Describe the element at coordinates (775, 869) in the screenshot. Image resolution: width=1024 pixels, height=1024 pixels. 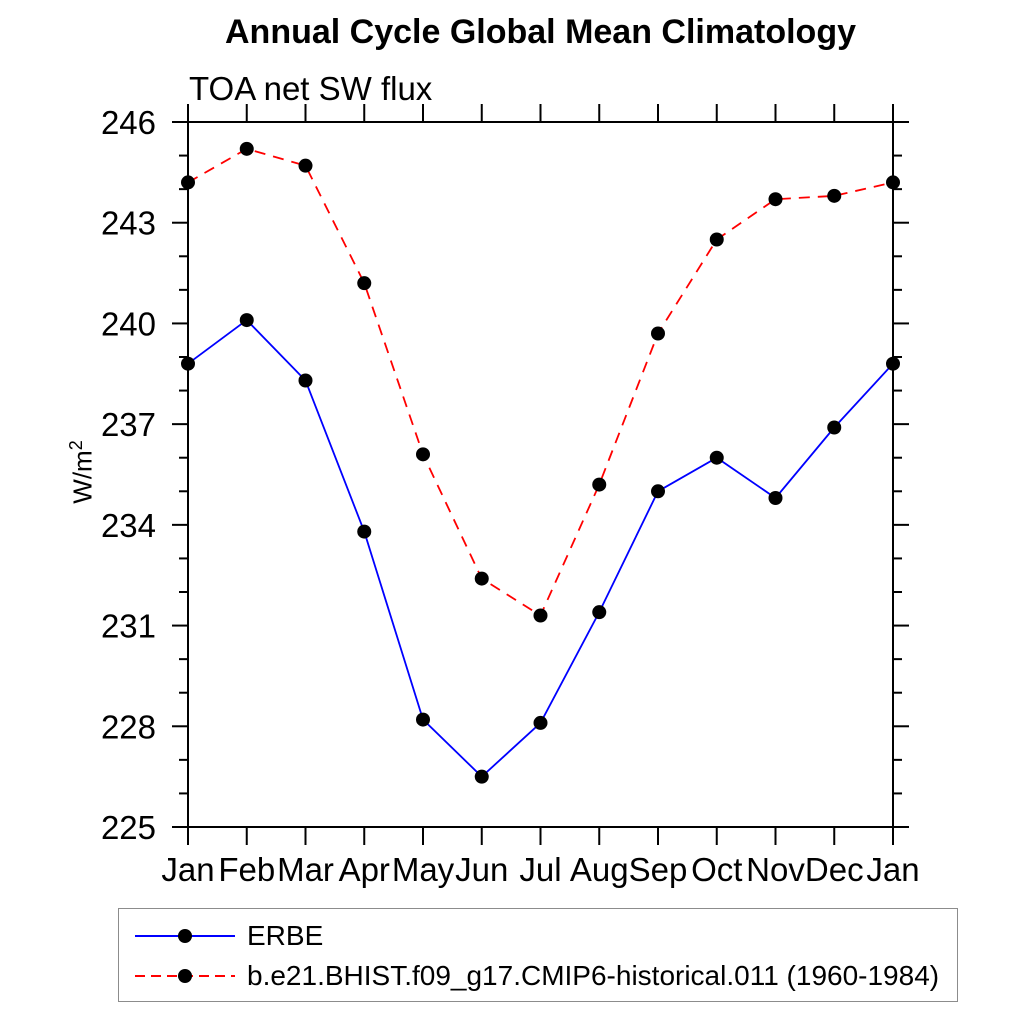
I see `x-tick-label: Nov` at that location.